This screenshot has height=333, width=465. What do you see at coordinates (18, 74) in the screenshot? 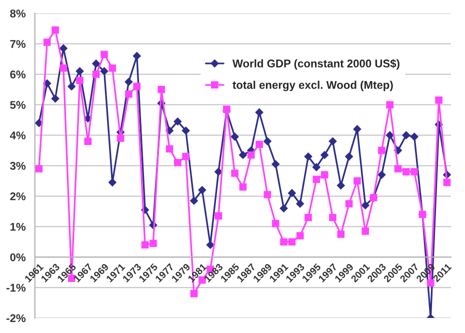
I see `y-tick-label: 6%` at bounding box center [18, 74].